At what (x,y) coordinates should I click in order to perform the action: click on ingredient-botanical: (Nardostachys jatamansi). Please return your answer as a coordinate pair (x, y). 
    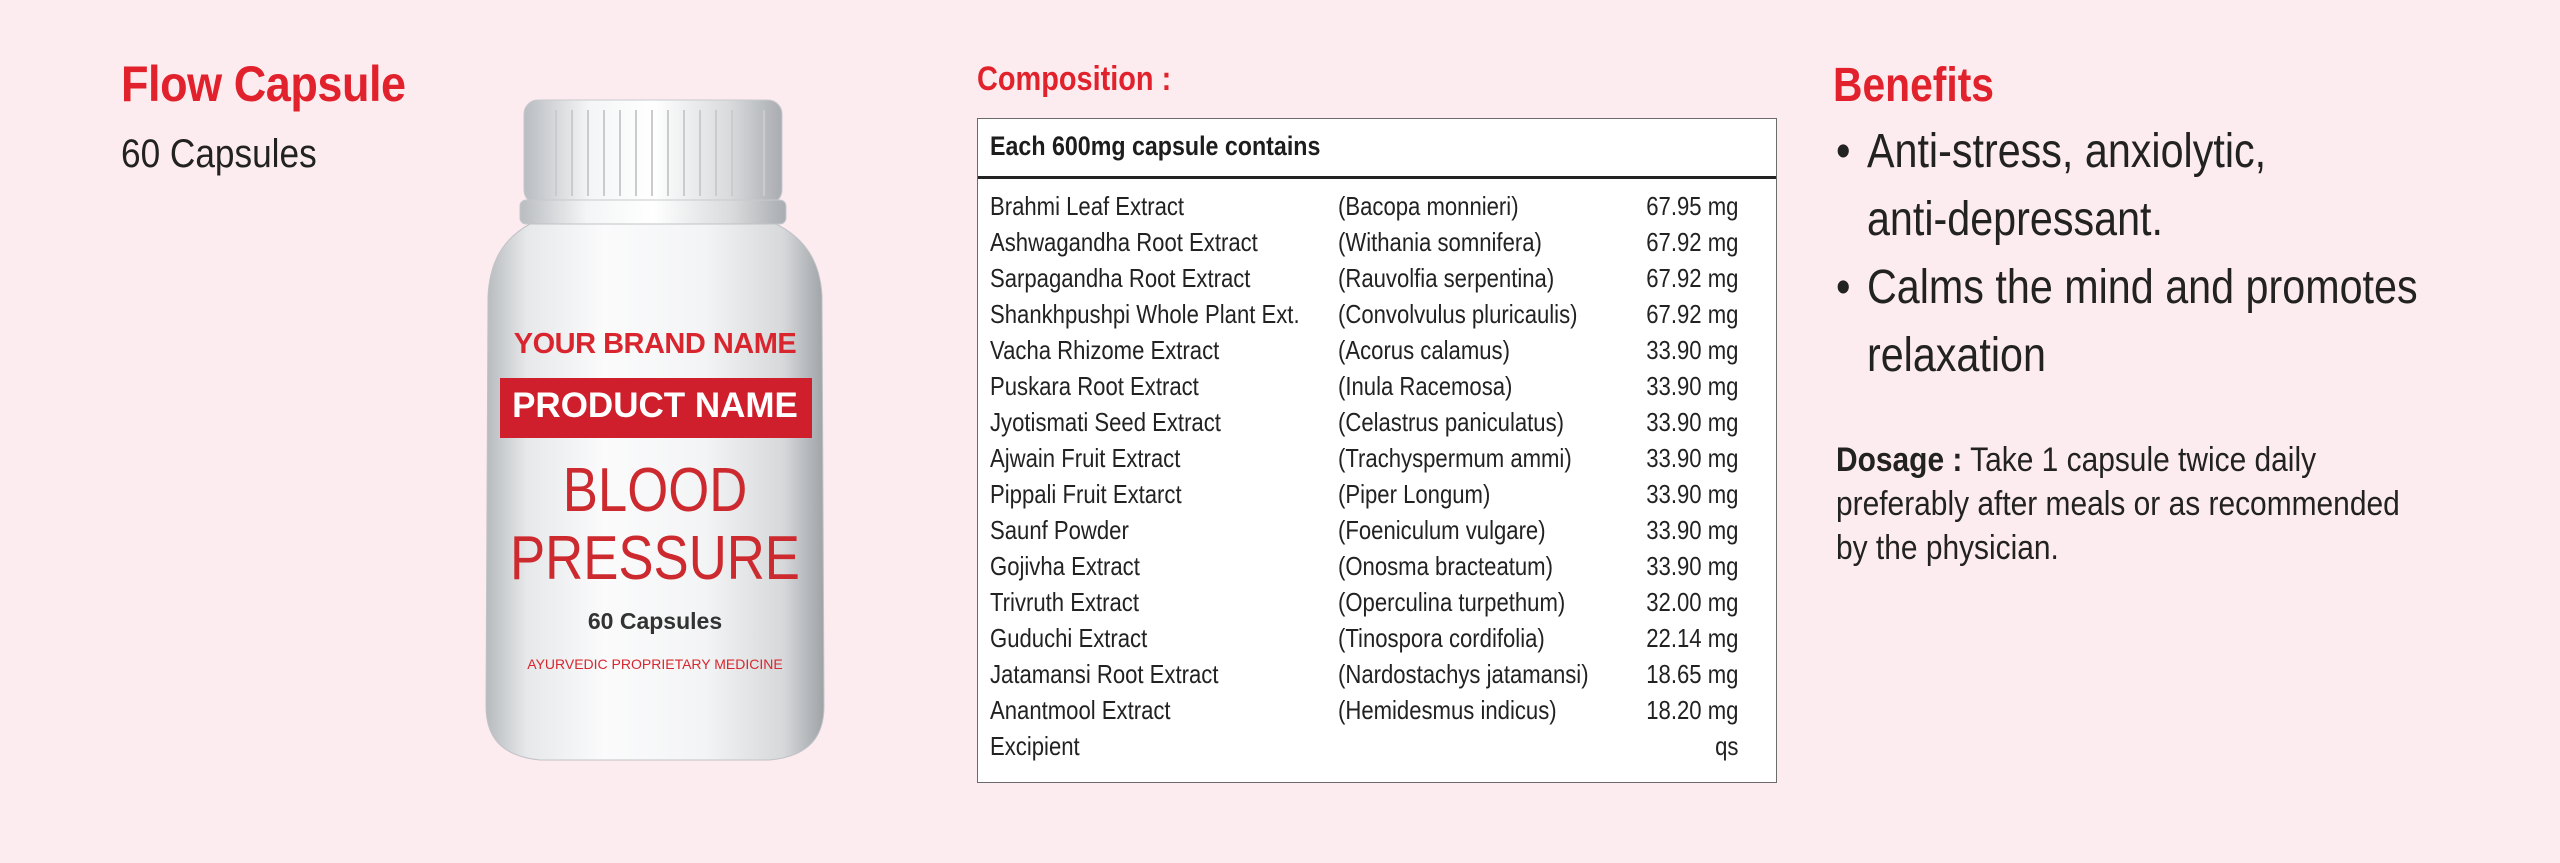
    Looking at the image, I should click on (1463, 674).